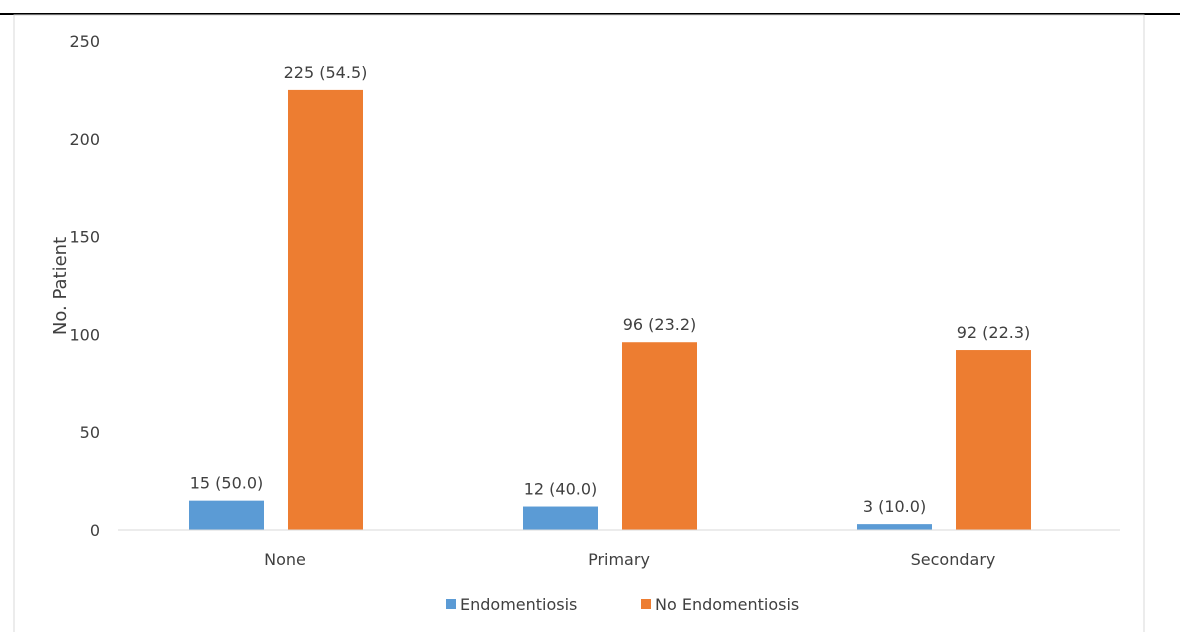  What do you see at coordinates (727, 604) in the screenshot?
I see `legend-label-no-endomentiosis: No Endomentiosis` at bounding box center [727, 604].